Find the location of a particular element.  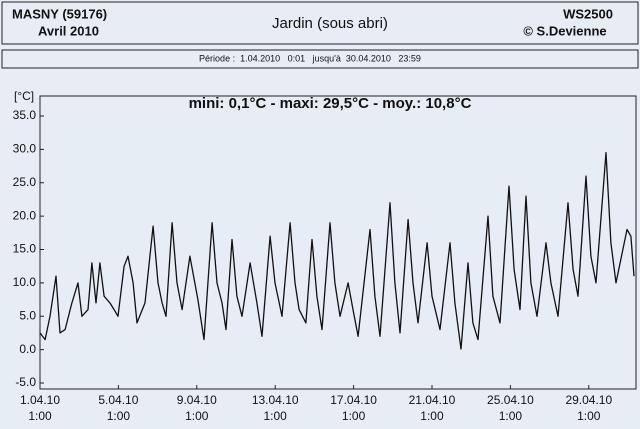

x-tick-label: 25.04.10 1:00 is located at coordinates (510, 408).